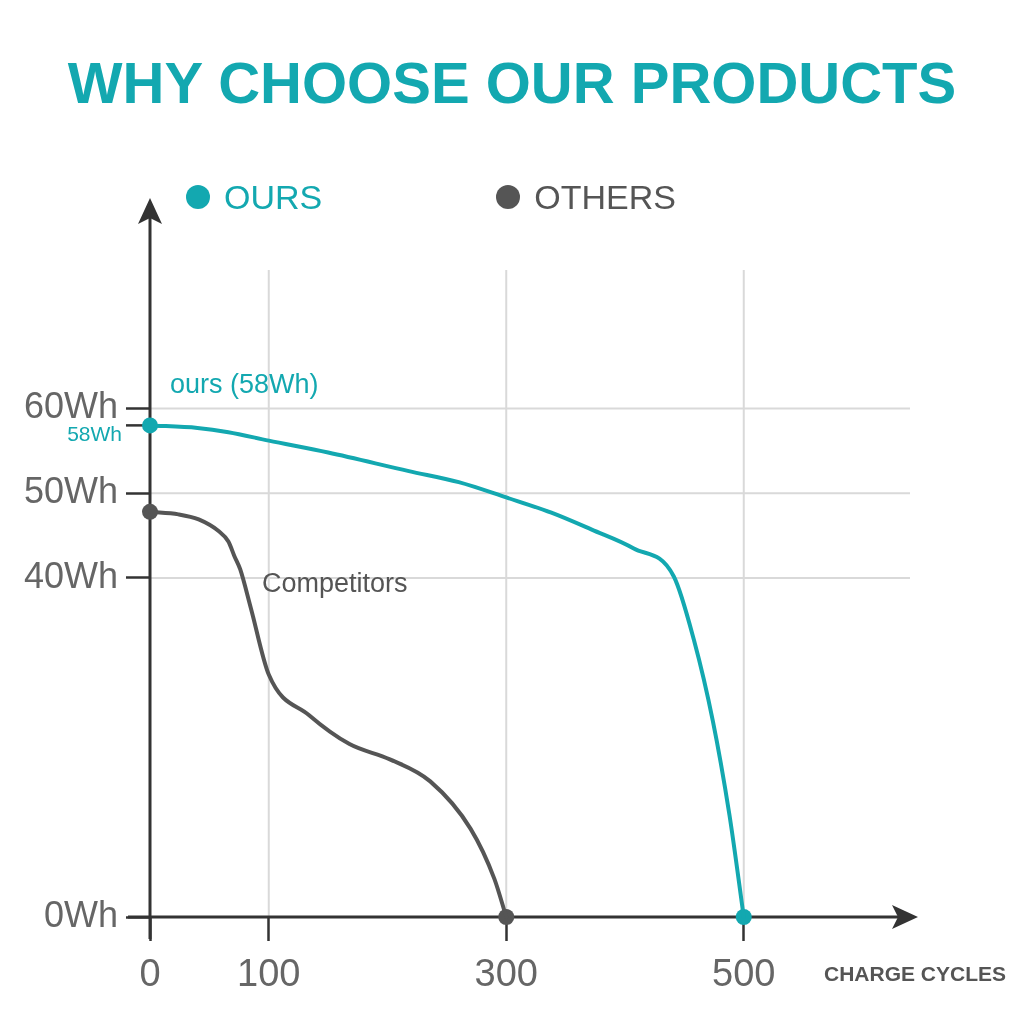  What do you see at coordinates (605, 197) in the screenshot?
I see `legend-label: OTHERS` at bounding box center [605, 197].